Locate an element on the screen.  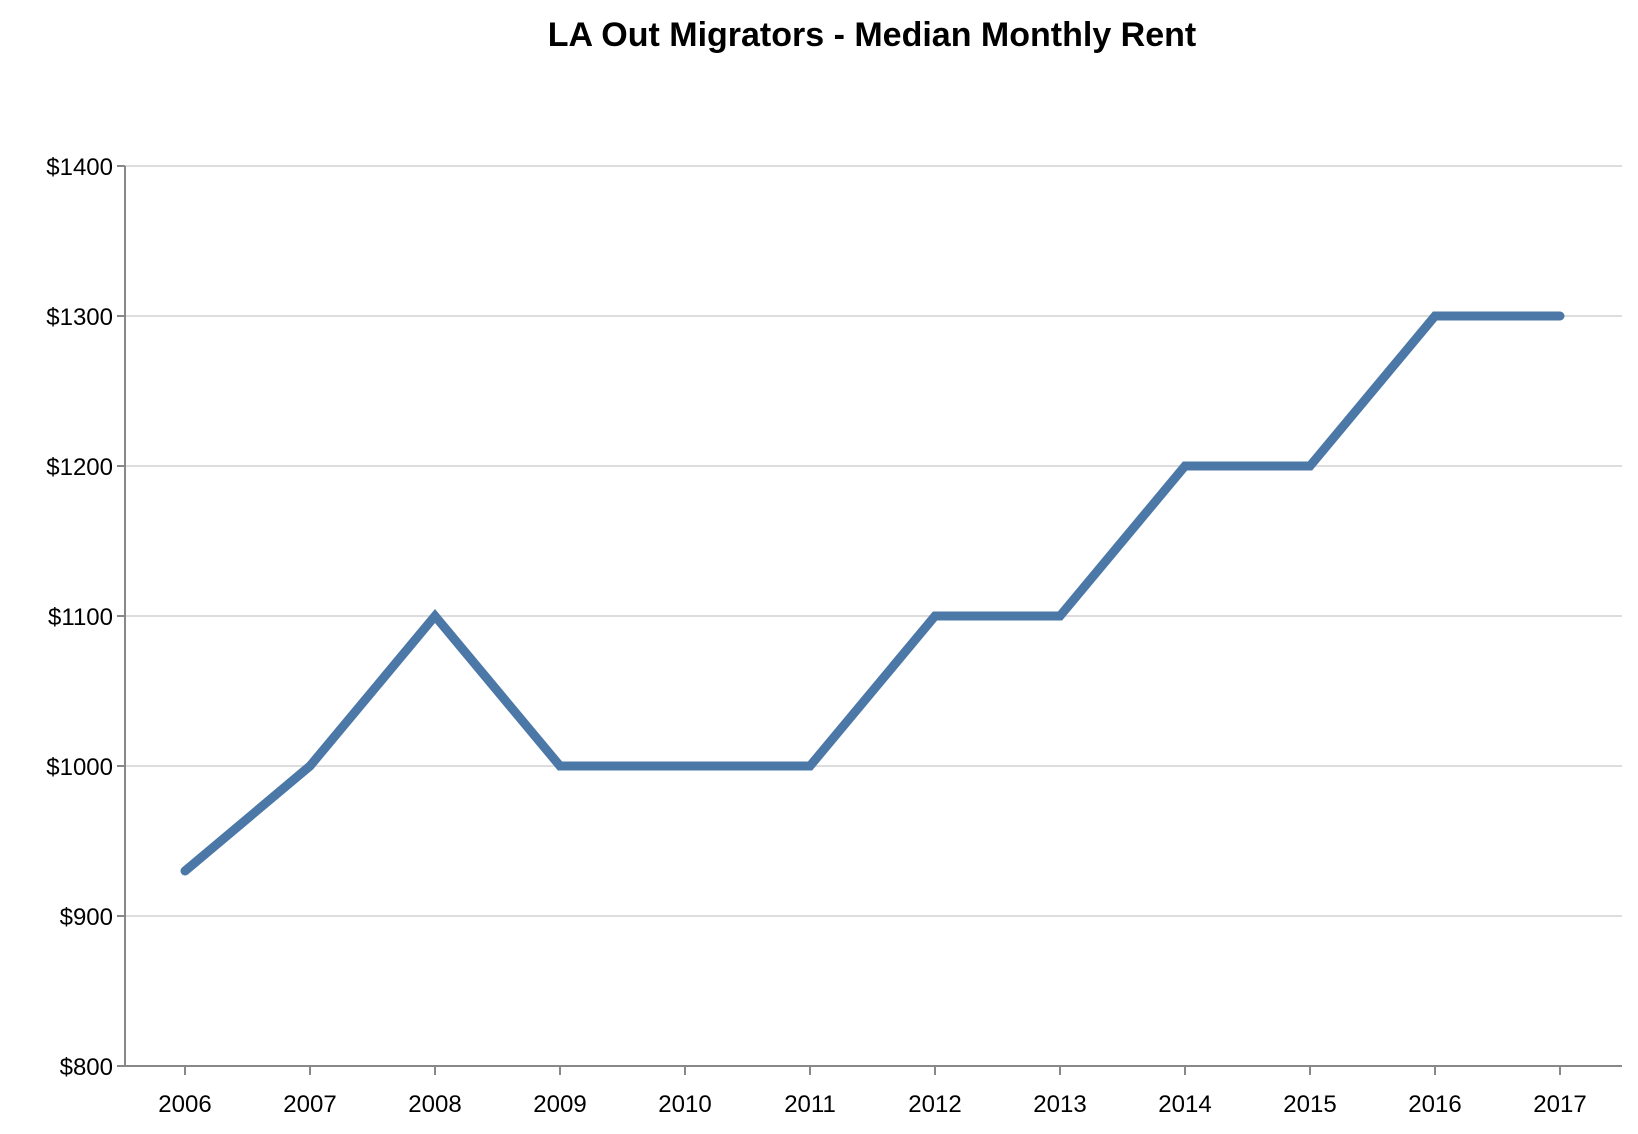
y-tick-label: $1000 is located at coordinates (79, 767).